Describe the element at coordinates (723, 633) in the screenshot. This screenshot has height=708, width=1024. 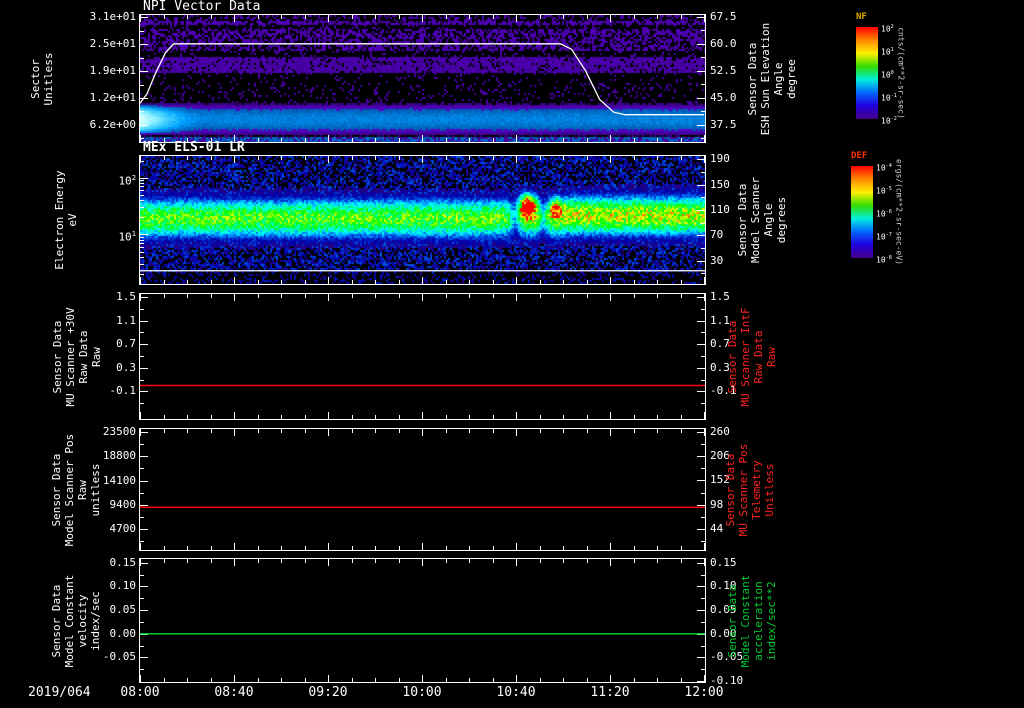
I see `right-tick-label: 0.00` at that location.